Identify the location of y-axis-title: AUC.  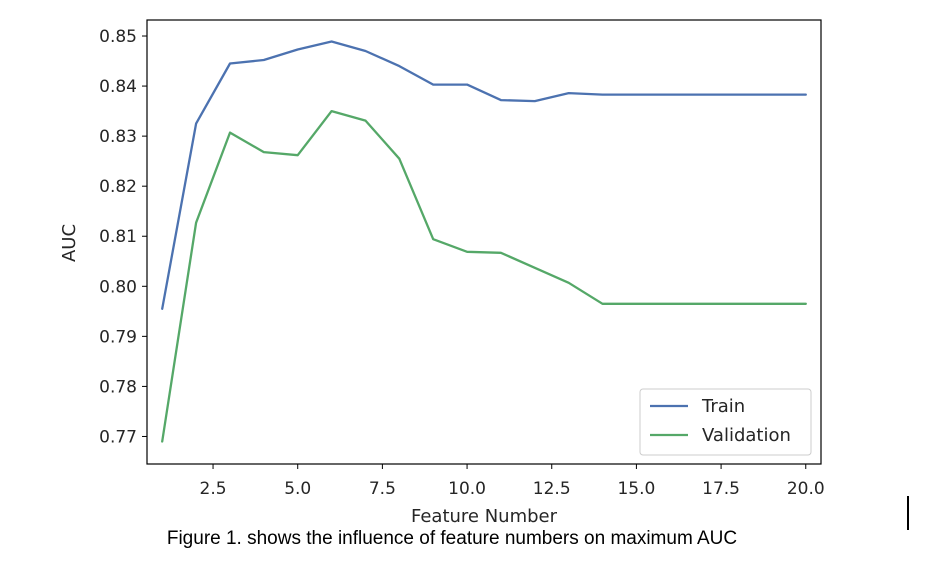
(69, 243).